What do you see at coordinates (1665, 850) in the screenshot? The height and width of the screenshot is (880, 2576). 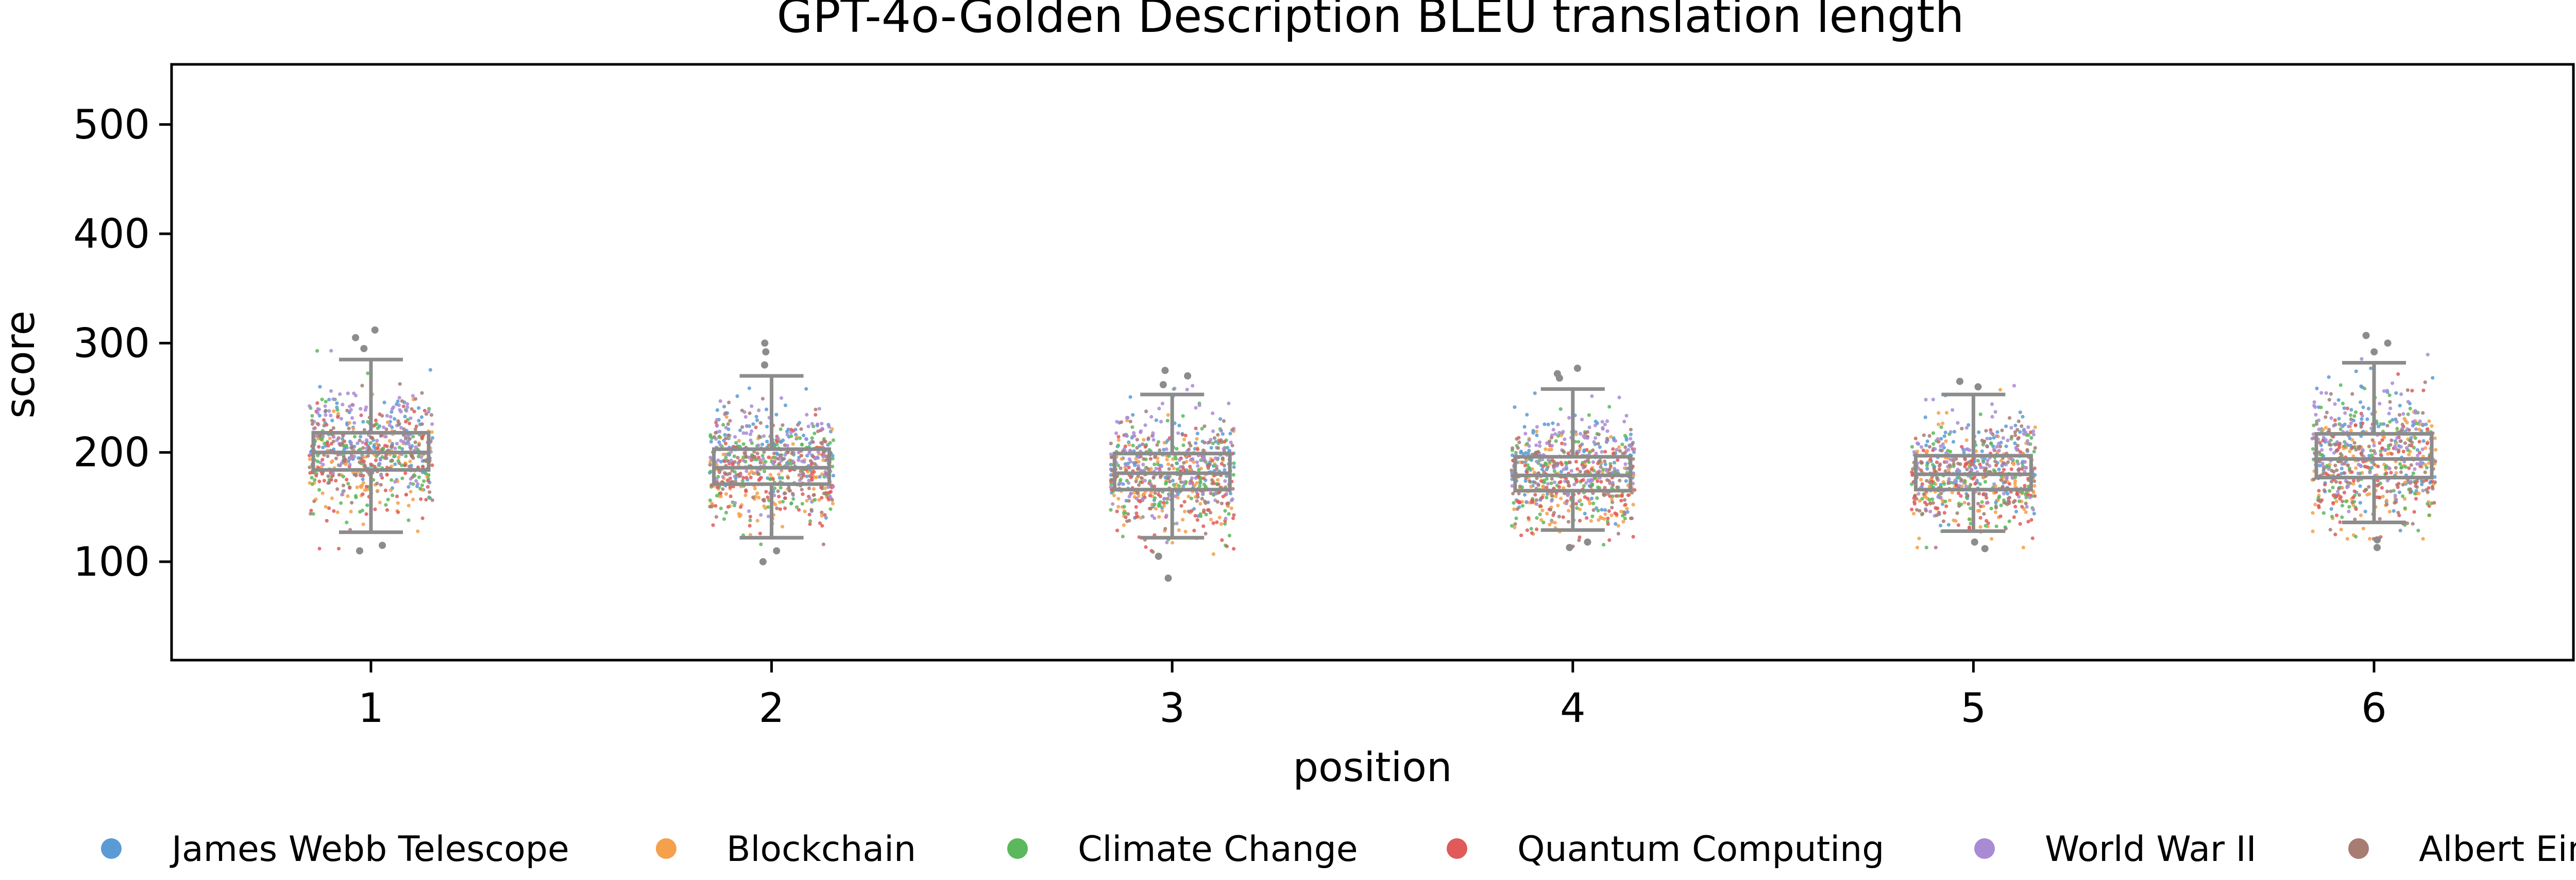 I see `legend-item: Quantum Computing` at bounding box center [1665, 850].